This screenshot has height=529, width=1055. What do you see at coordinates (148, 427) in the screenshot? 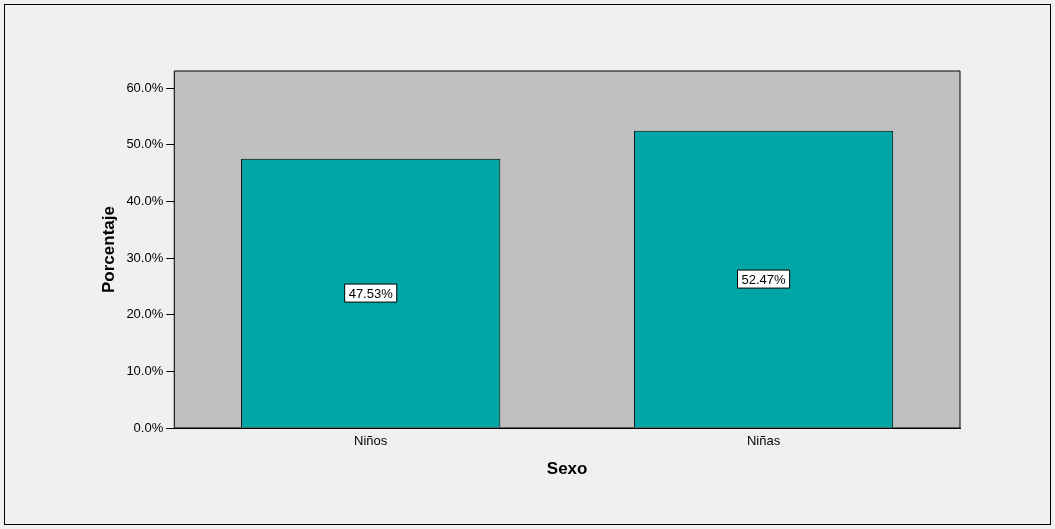
I see `y-tick-label: 0.0%` at bounding box center [148, 427].